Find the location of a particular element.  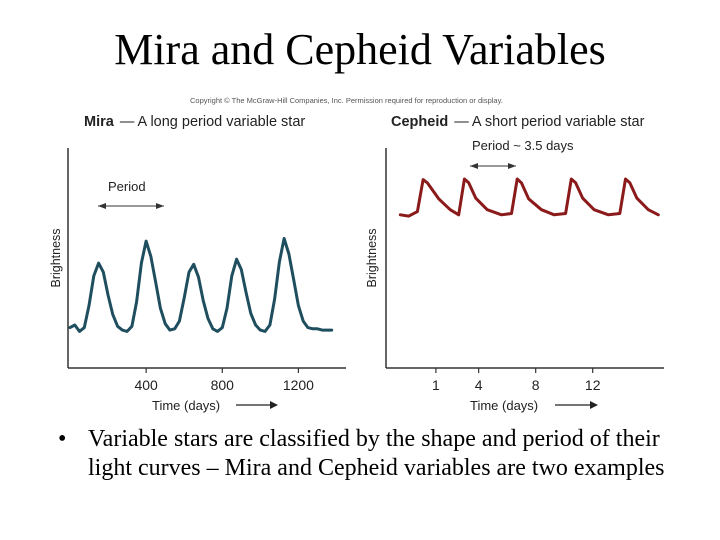

cepheid-tick-label-12: 12 is located at coordinates (593, 385).